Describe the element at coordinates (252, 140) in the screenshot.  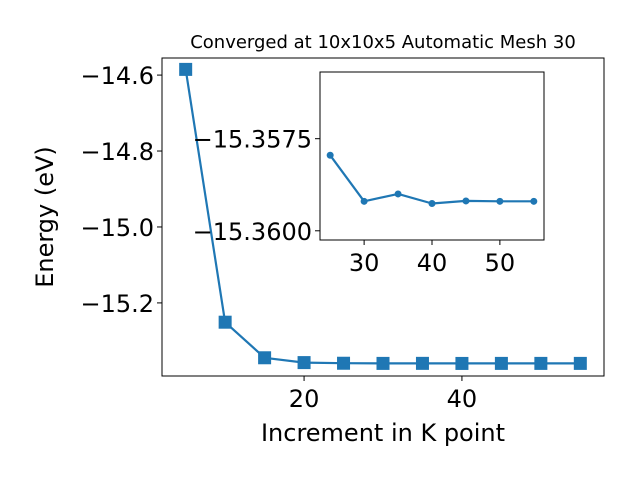
I see `inset-y-tick-label: −15.3575` at that location.